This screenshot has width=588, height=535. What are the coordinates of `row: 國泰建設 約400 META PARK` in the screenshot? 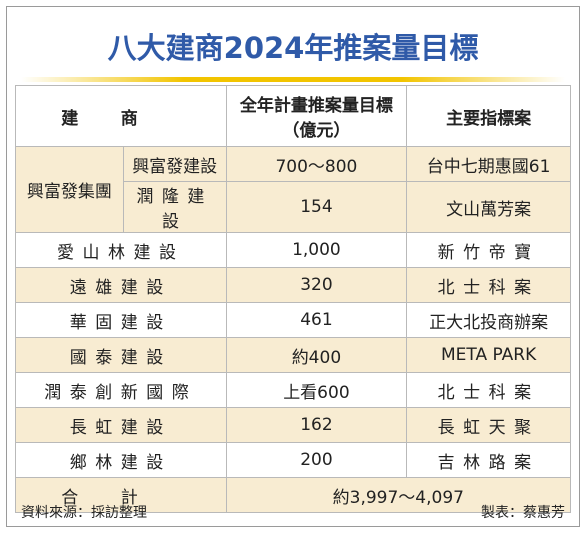 It's located at (293, 355).